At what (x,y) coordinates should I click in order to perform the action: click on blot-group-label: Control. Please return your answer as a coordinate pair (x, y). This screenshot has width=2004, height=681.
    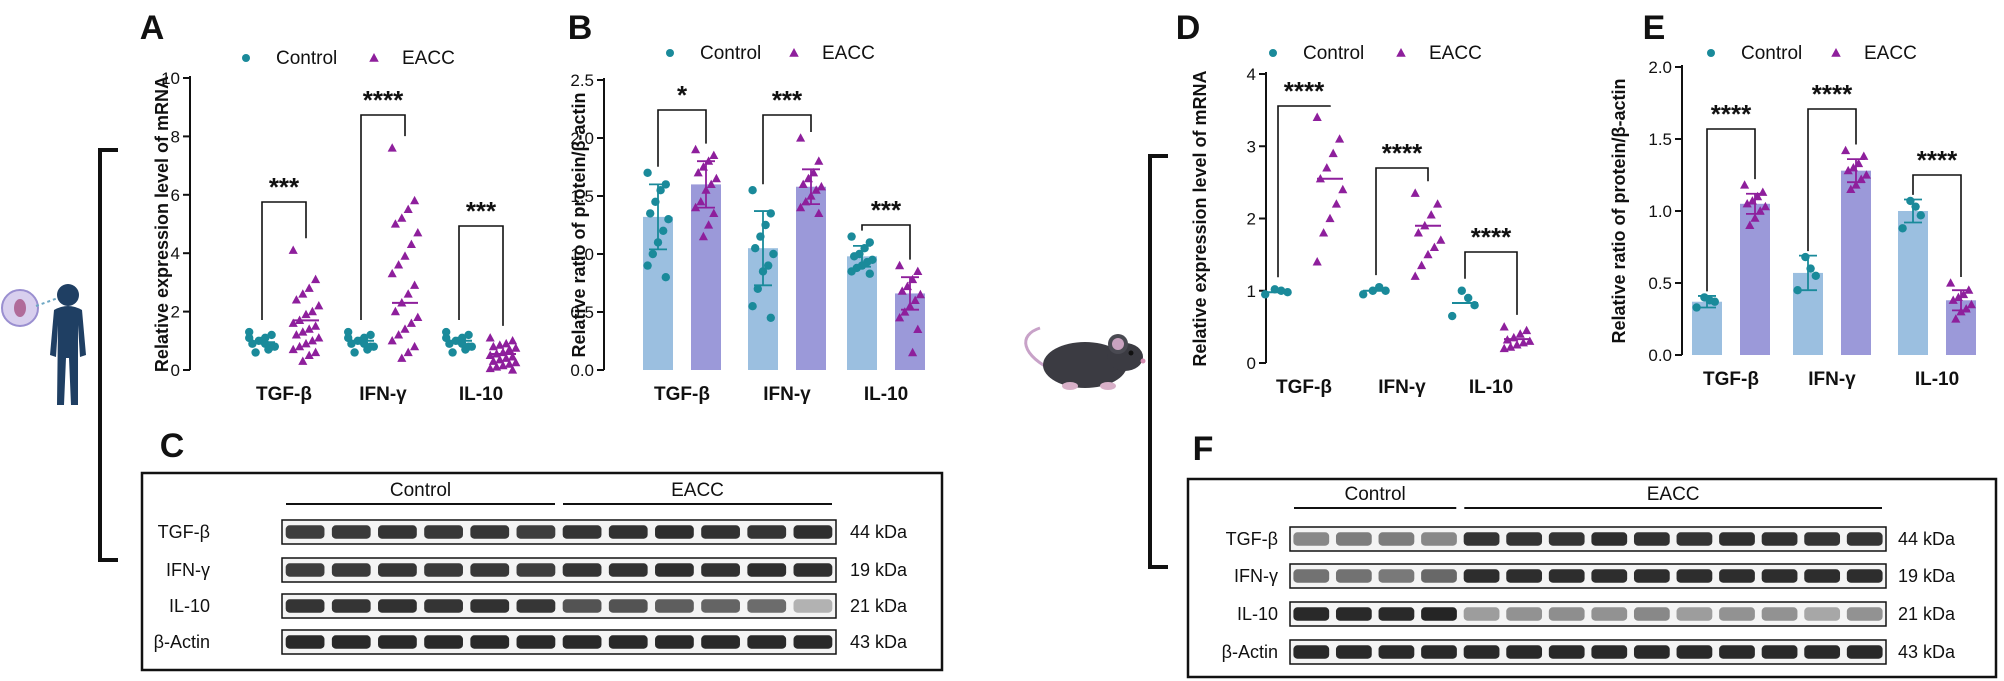
    Looking at the image, I should click on (1375, 494).